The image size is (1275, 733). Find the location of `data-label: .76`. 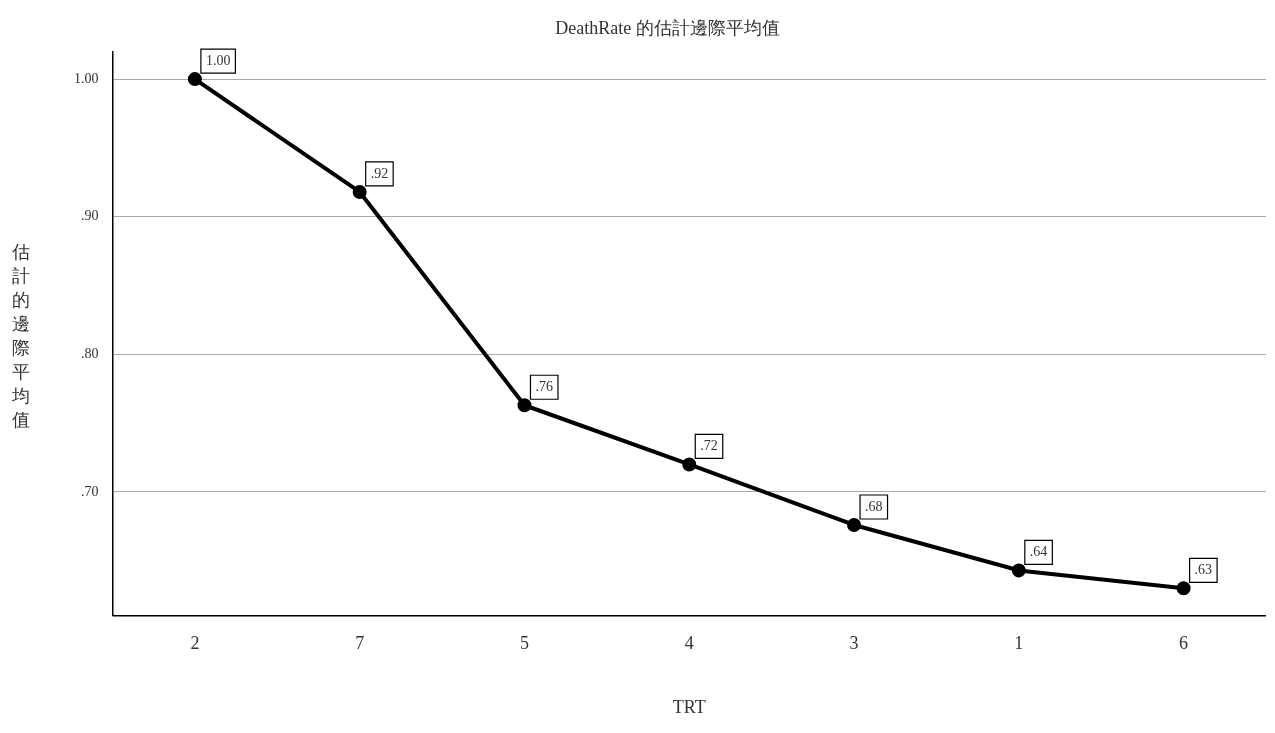

data-label: .76 is located at coordinates (544, 386).